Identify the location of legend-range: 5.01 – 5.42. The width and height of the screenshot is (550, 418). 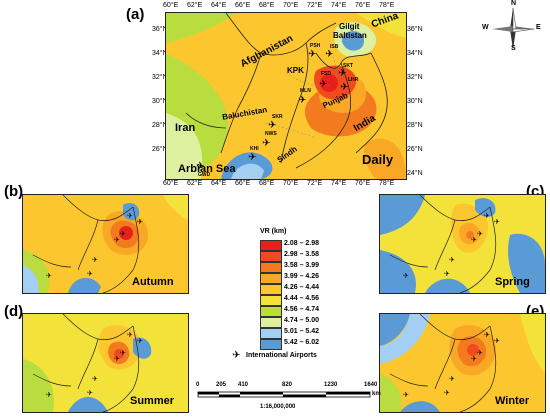
(302, 331).